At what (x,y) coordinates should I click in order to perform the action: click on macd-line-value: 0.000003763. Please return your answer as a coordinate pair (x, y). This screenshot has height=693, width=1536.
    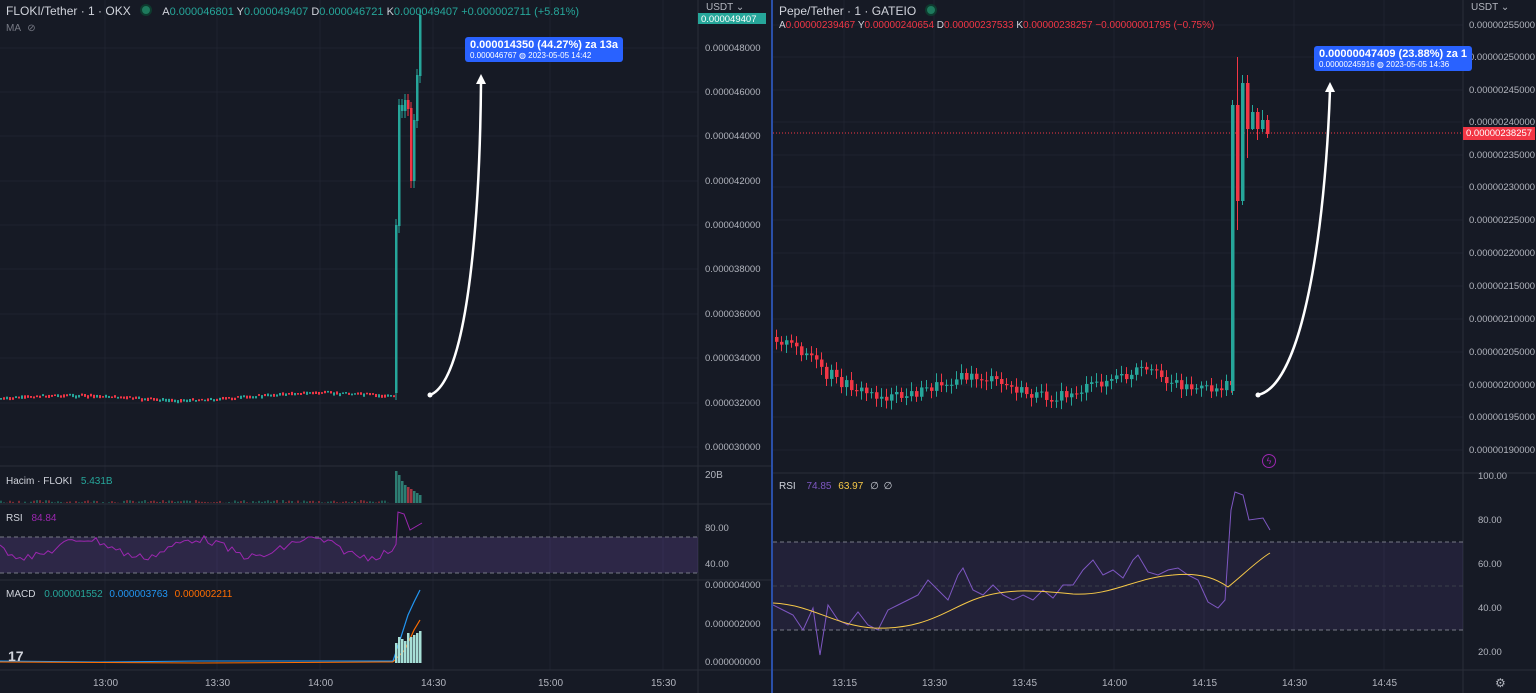
    Looking at the image, I should click on (138, 594).